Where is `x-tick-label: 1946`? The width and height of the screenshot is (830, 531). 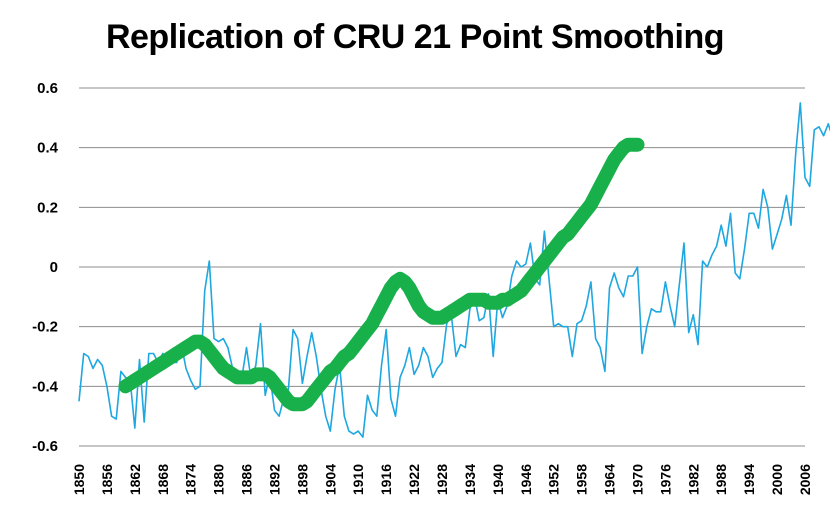 x-tick-label: 1946 is located at coordinates (526, 479).